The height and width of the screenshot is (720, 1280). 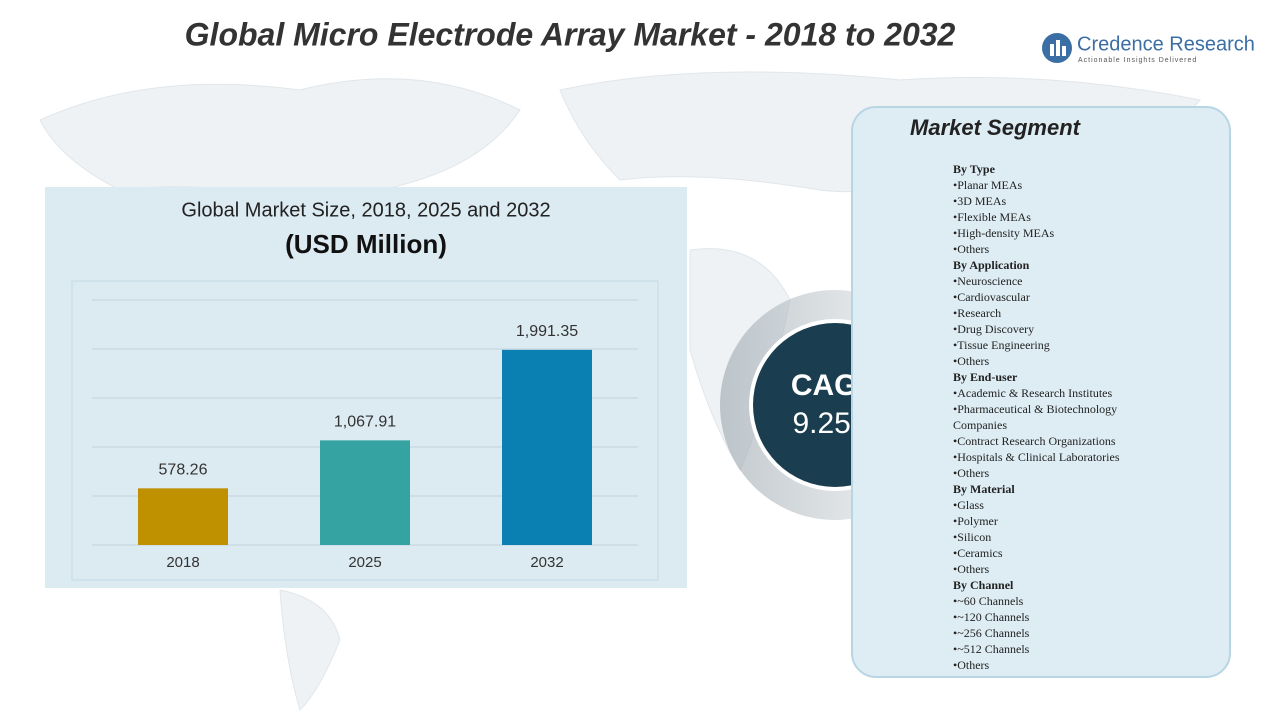 I want to click on segment-item: •~512 Channels, so click(x=991, y=649).